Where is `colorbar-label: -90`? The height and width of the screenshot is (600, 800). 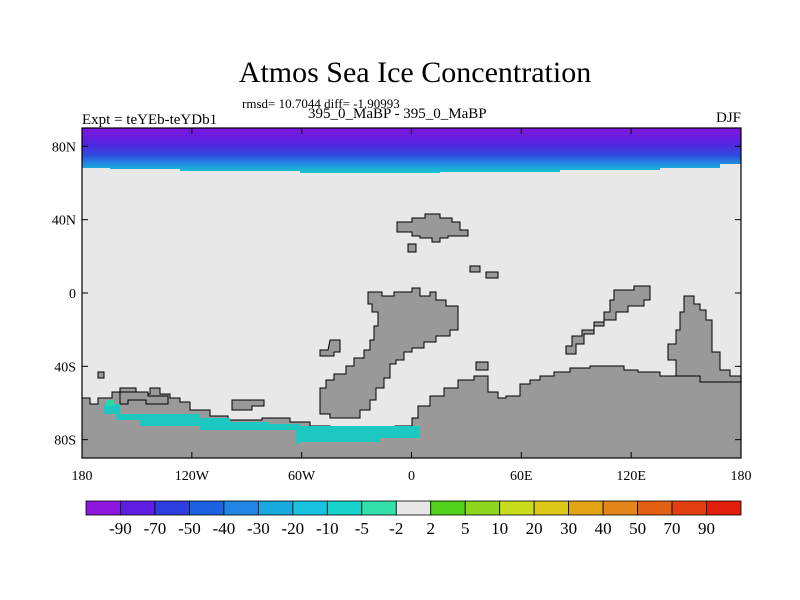
colorbar-label: -90 is located at coordinates (120, 528).